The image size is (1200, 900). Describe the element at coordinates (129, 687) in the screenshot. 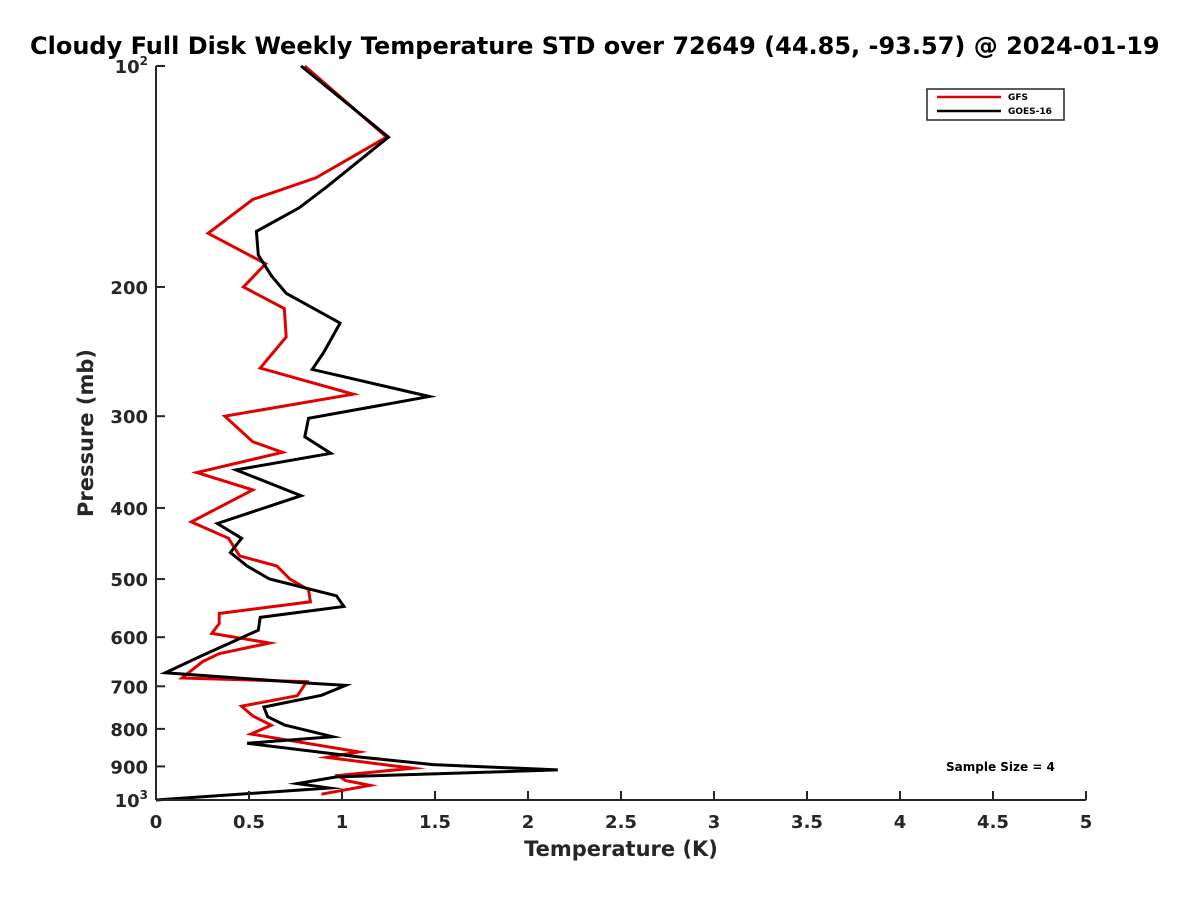

I see `y-tick-label: 700` at that location.